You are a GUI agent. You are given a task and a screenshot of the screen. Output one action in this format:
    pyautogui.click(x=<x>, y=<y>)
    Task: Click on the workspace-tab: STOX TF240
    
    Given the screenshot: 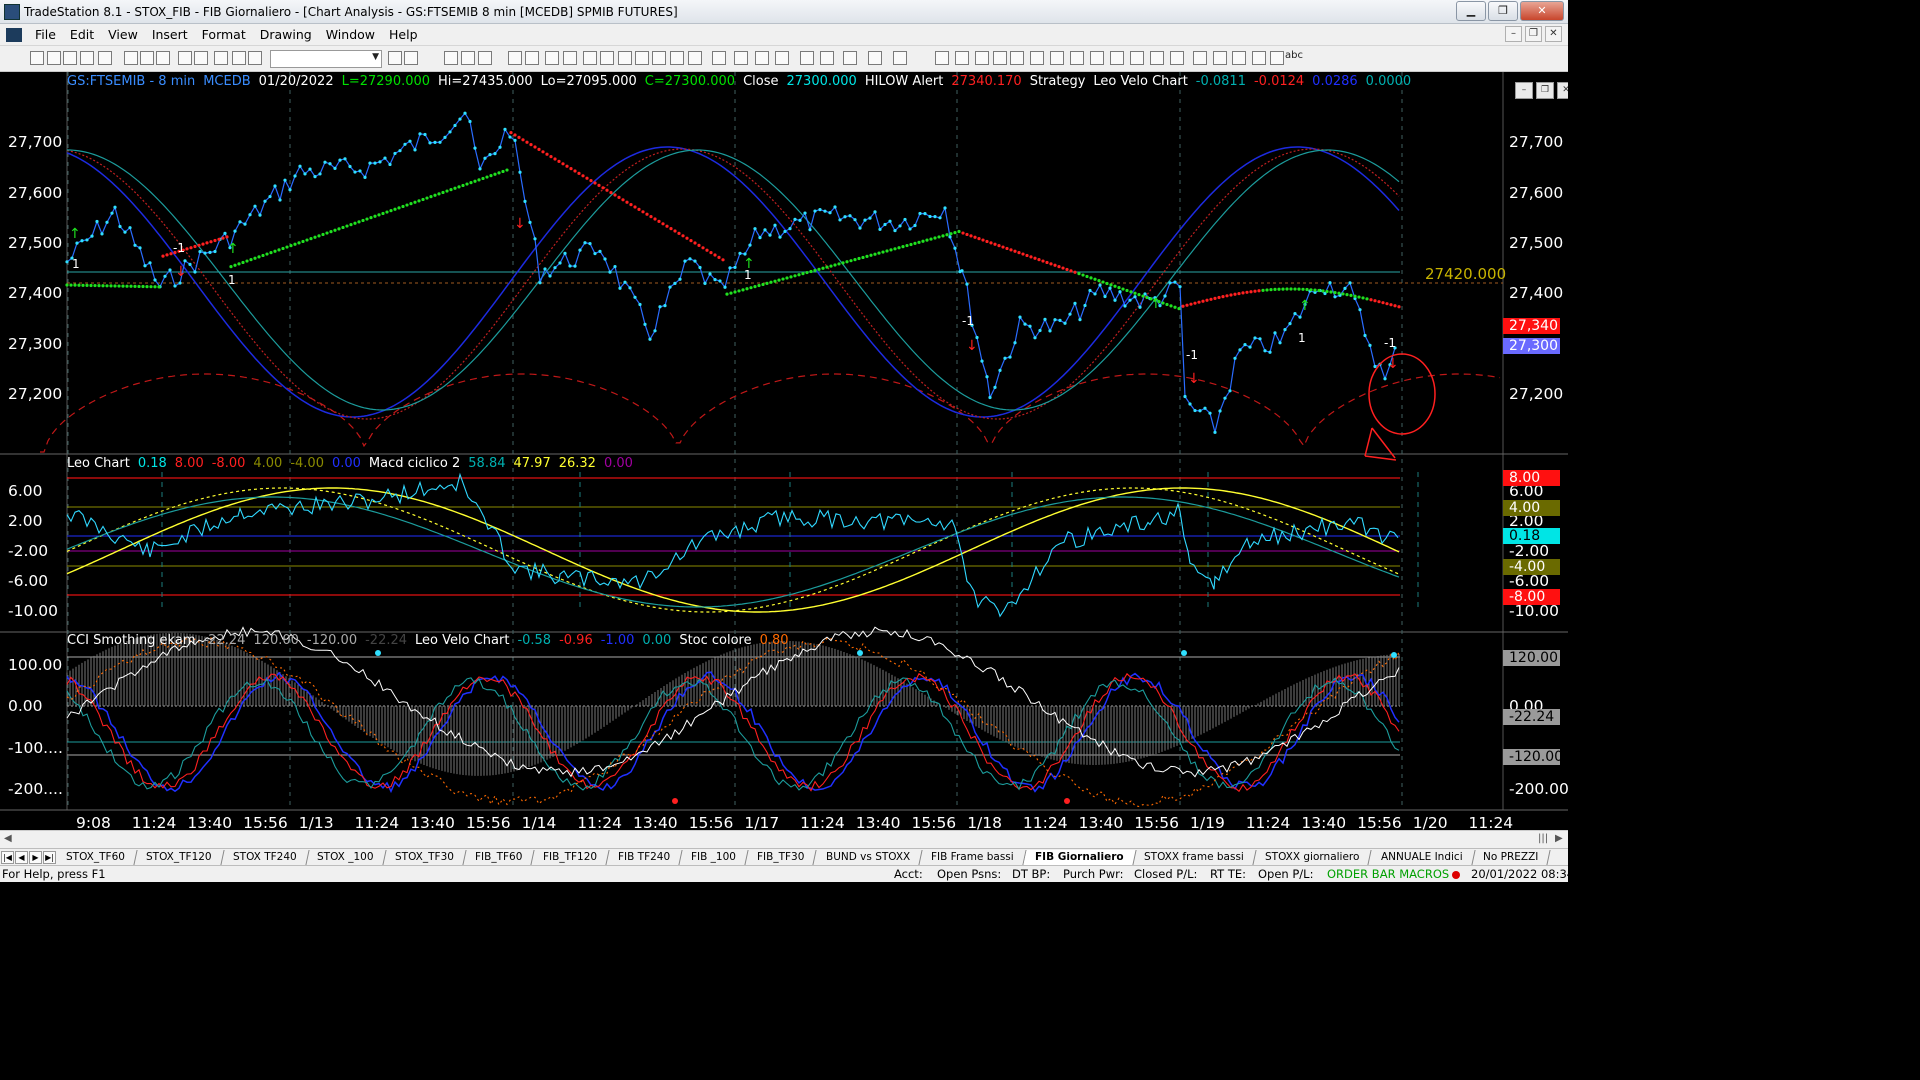 What is the action you would take?
    pyautogui.click(x=264, y=857)
    